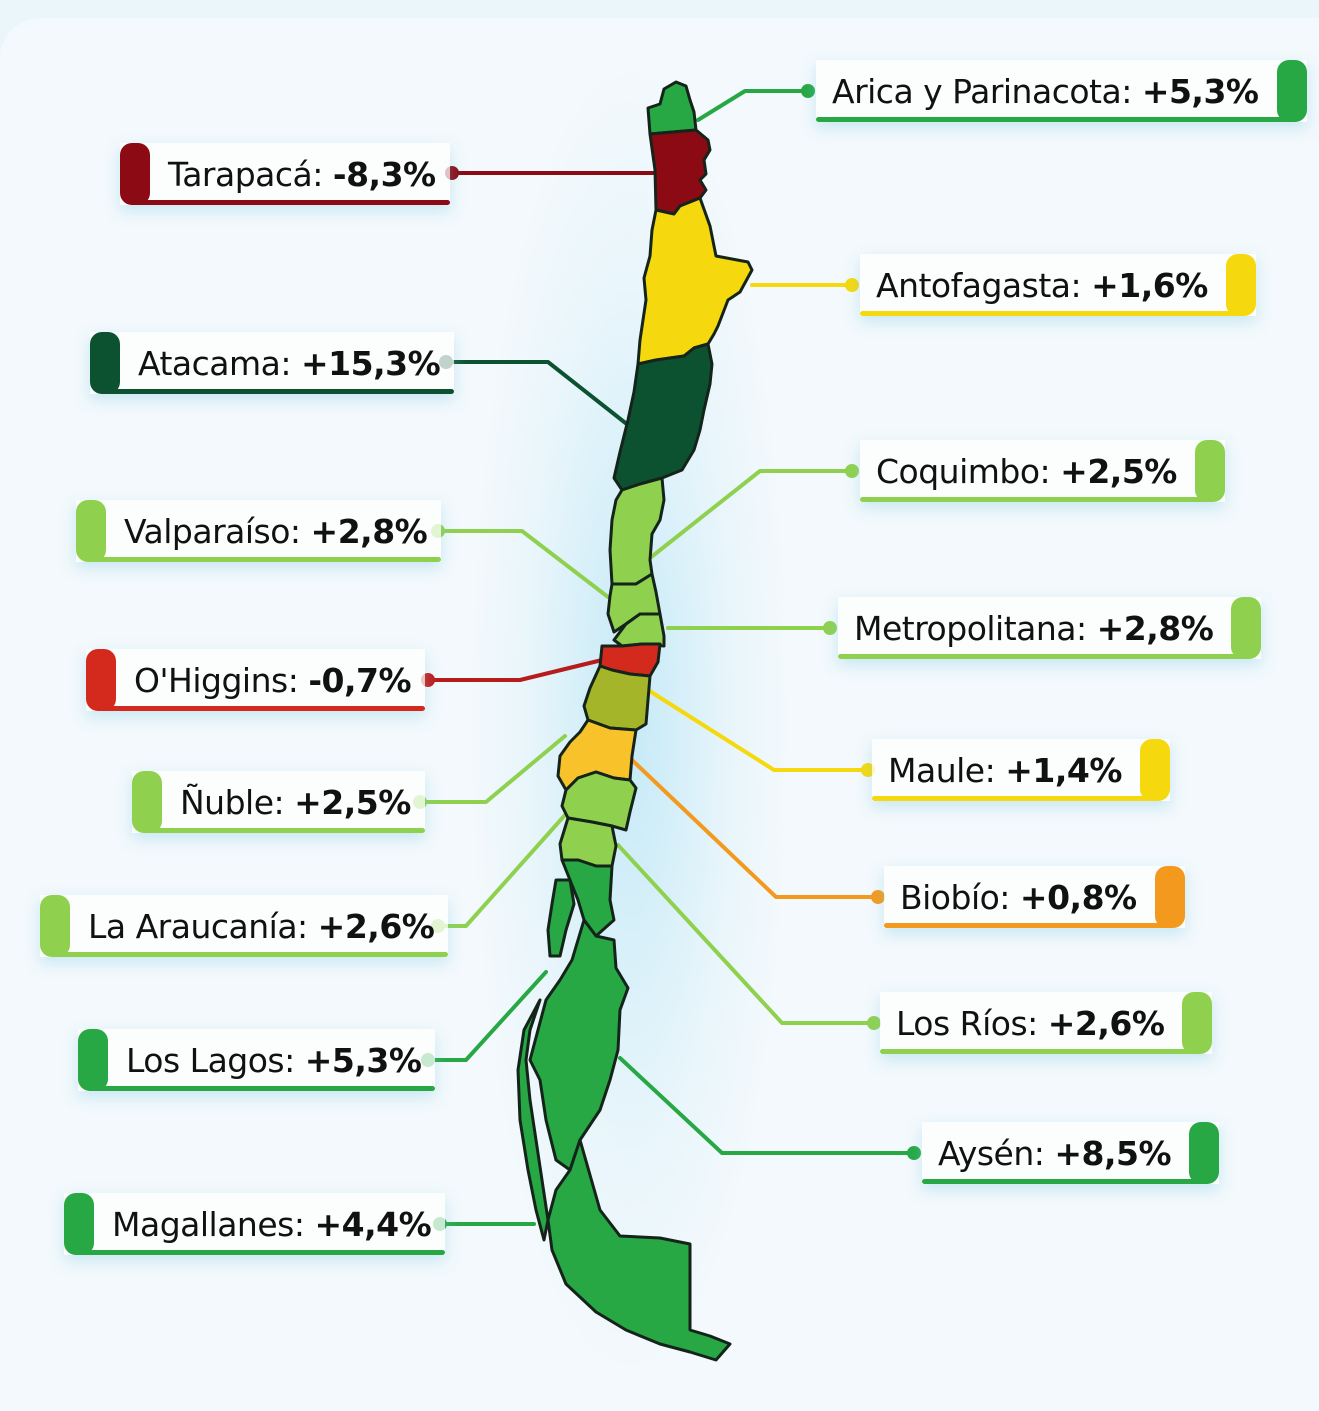 This screenshot has height=1411, width=1319. I want to click on region-name: Arica y Parinacota:, so click(982, 91).